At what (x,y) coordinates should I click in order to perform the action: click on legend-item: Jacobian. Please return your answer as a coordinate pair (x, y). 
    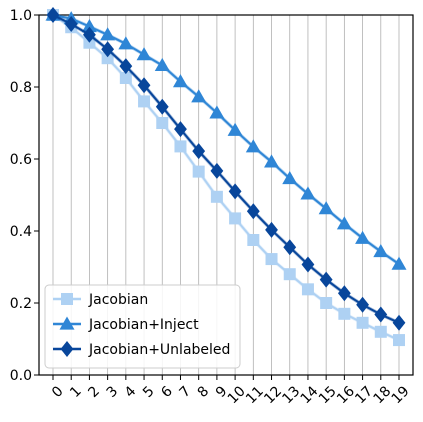
    Looking at the image, I should click on (100, 300).